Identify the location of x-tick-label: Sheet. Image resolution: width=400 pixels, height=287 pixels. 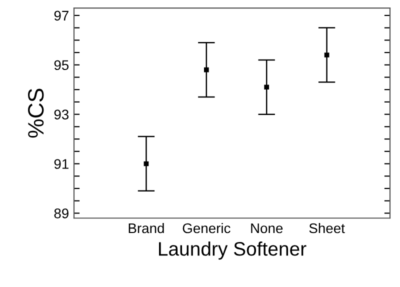
(327, 228).